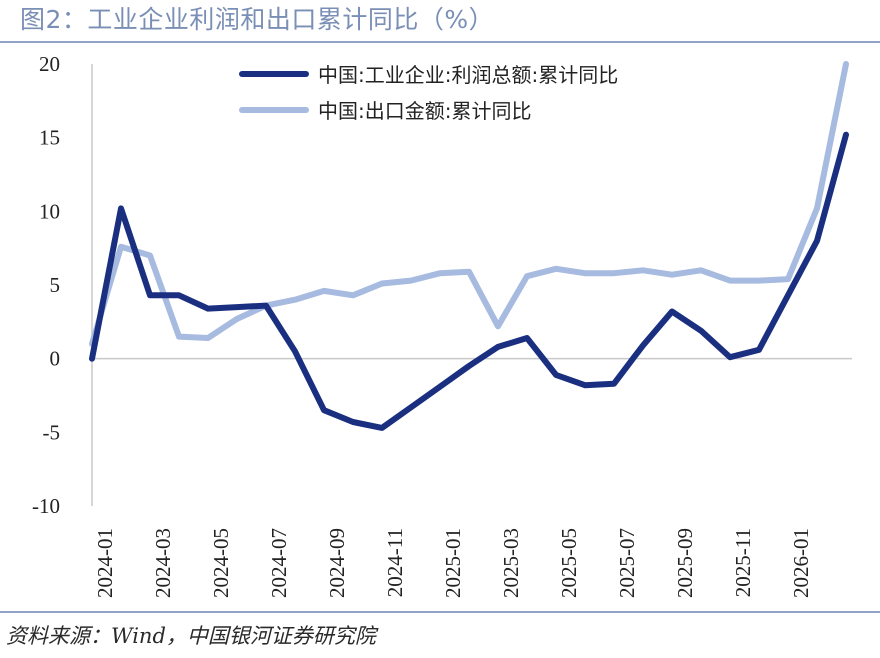 This screenshot has width=880, height=658. Describe the element at coordinates (468, 75) in the screenshot. I see `legend-label-profit: 中国:工业企业:利润总额:累计同比` at that location.